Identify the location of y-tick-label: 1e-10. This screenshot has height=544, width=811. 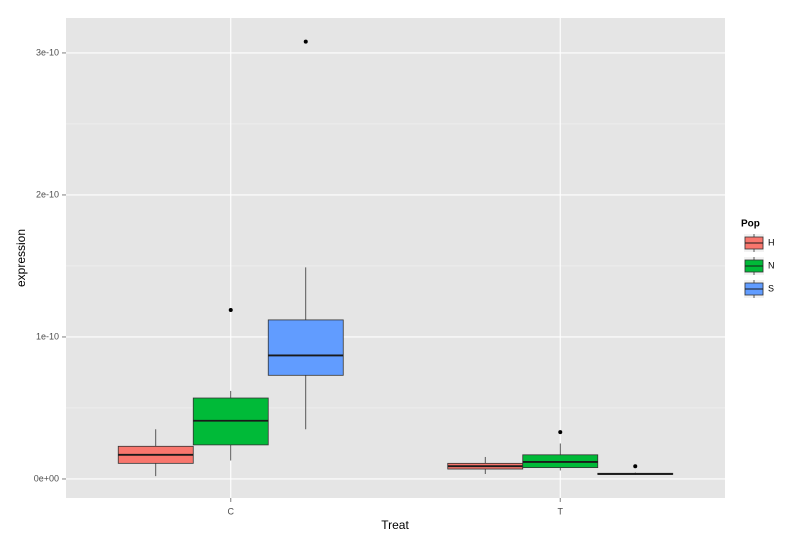
(47, 336).